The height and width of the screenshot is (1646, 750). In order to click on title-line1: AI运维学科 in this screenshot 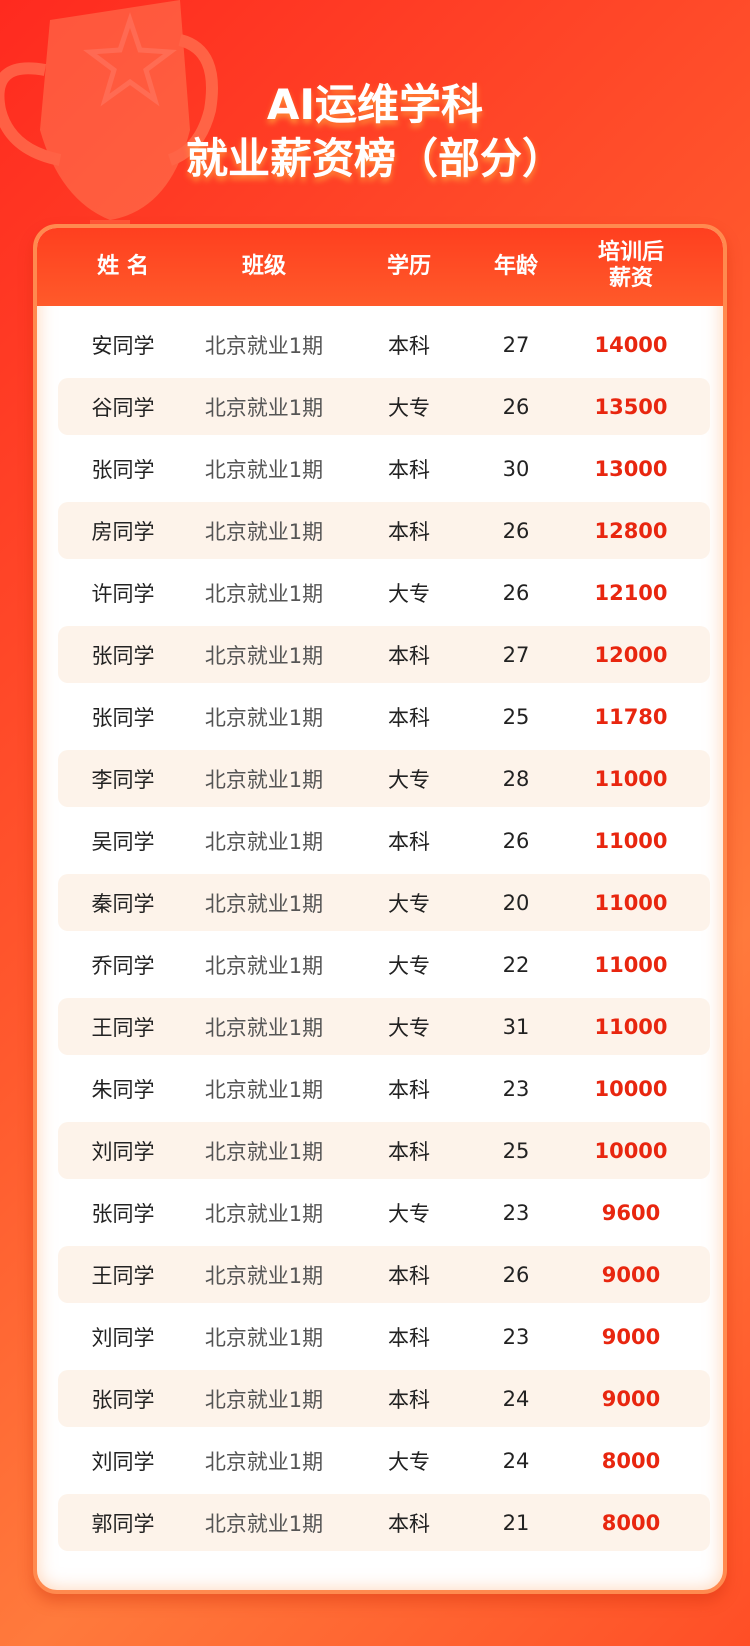, I will do `click(375, 104)`.